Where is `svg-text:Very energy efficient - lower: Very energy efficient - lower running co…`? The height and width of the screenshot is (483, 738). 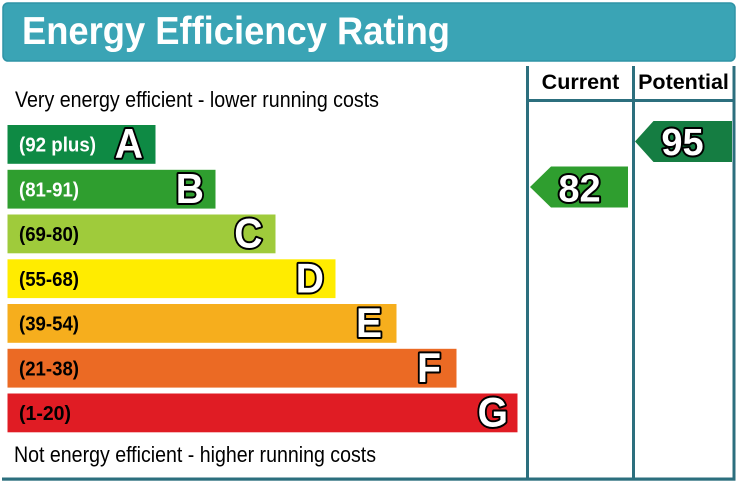 svg-text:Very energy efficient - lower: Very energy efficient - lower running co… is located at coordinates (197, 99).